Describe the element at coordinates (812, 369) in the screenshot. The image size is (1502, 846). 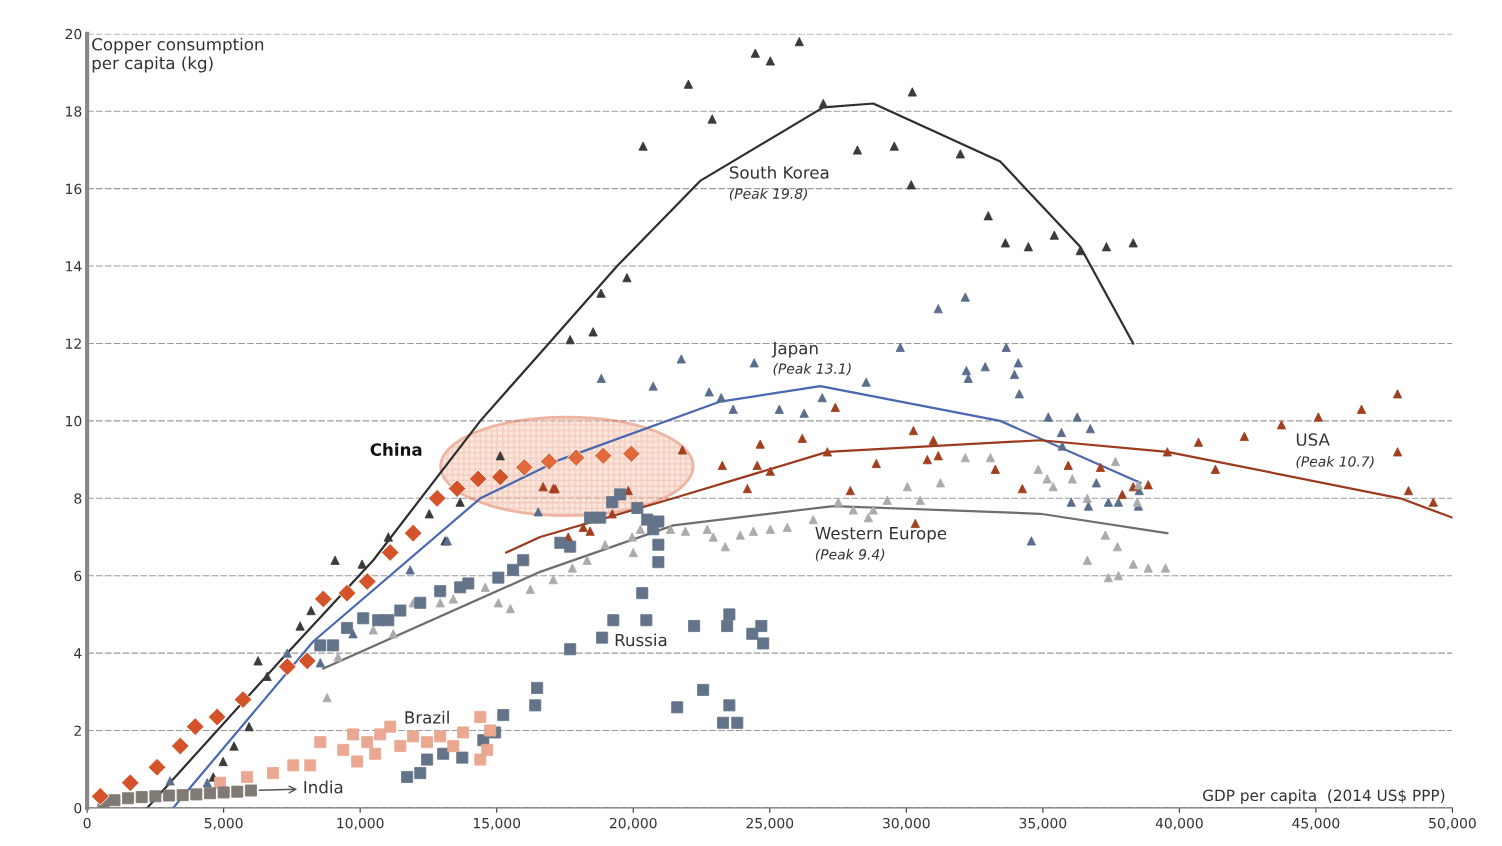
I see `annotation: (Peak 13.1)` at that location.